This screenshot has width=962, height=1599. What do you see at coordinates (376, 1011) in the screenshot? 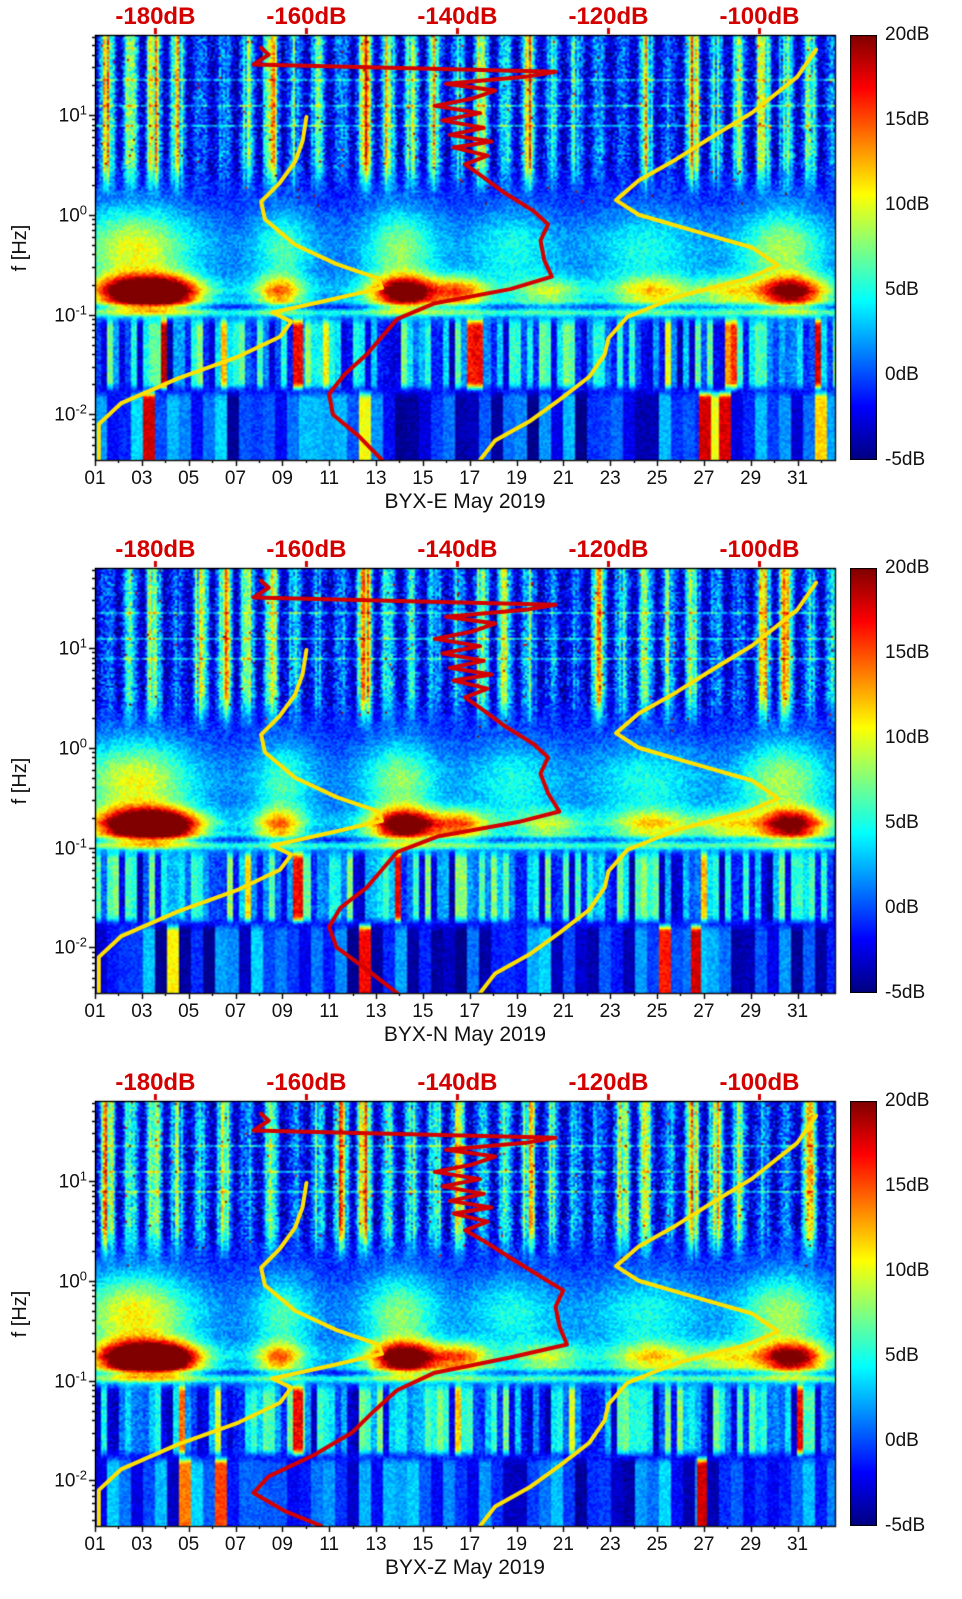
I see `x-tick-label: 13` at bounding box center [376, 1011].